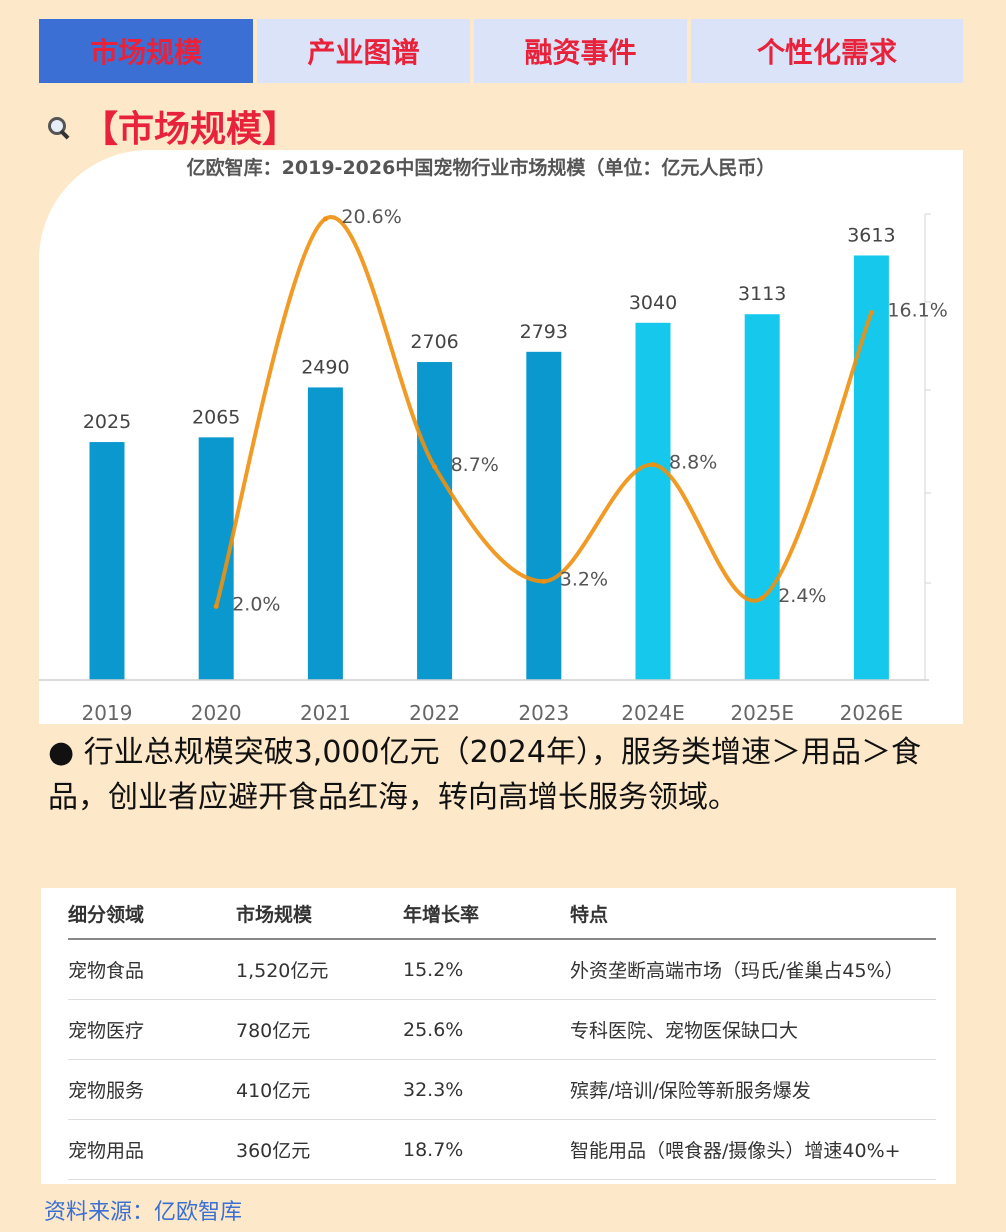 This screenshot has height=1232, width=1006. I want to click on cell-growth-rate: 32.3%, so click(486, 1089).